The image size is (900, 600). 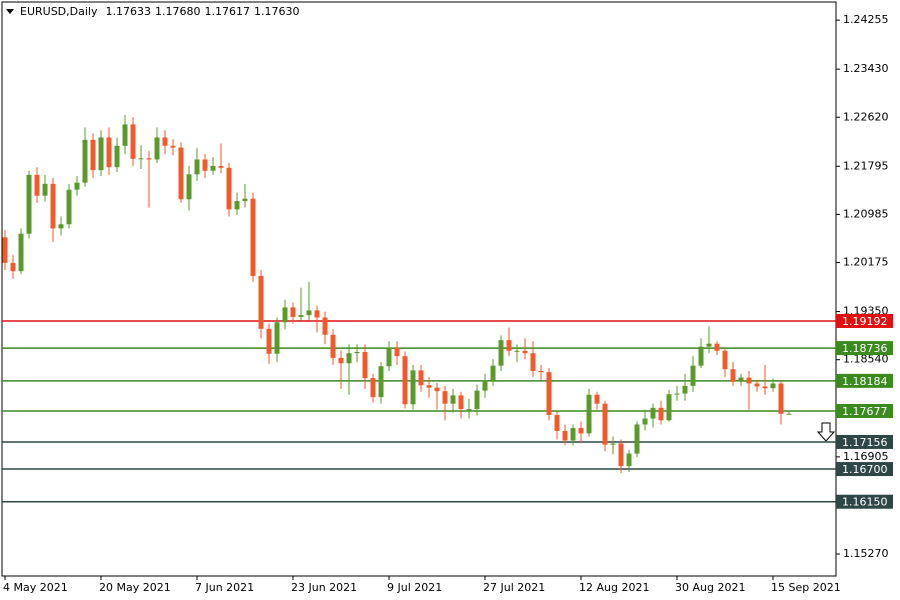 I want to click on level-label: 1.17677, so click(x=865, y=411).